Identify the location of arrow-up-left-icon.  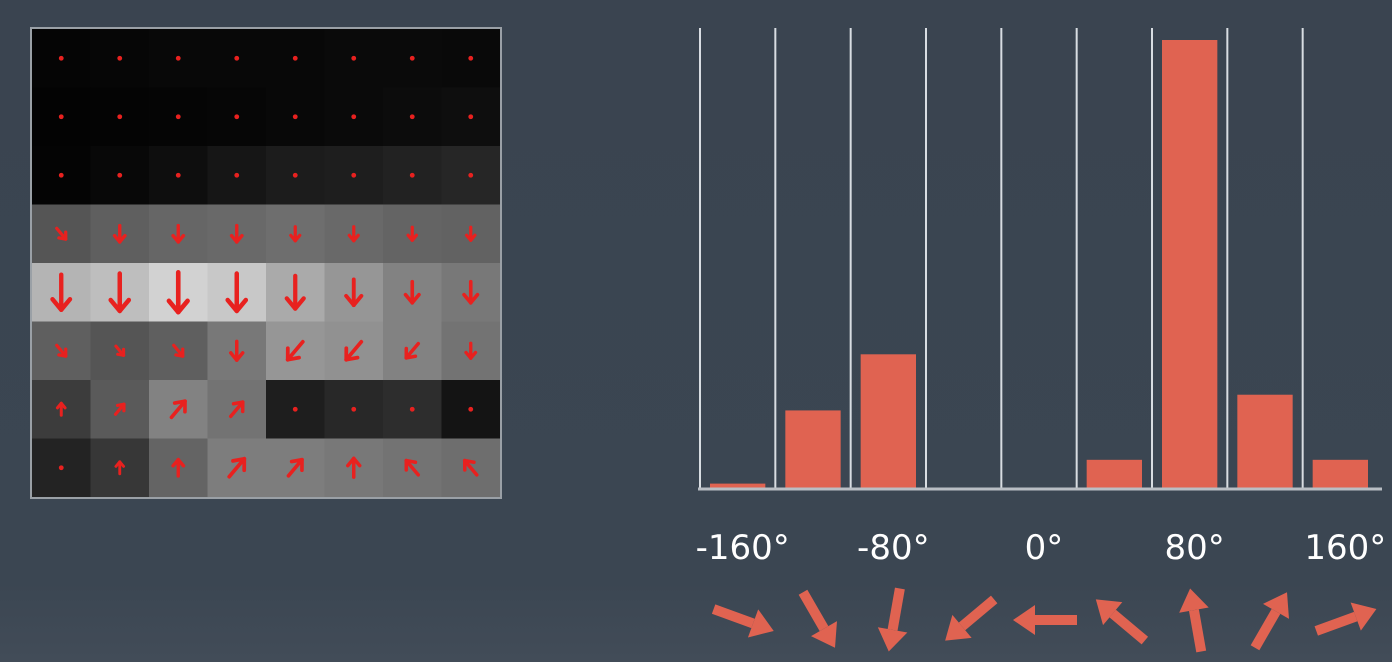
(742, 621).